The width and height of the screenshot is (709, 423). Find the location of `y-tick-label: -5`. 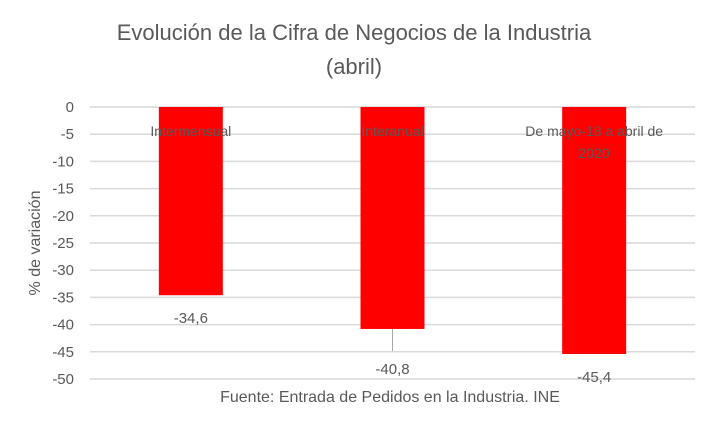

y-tick-label: -5 is located at coordinates (67, 134).